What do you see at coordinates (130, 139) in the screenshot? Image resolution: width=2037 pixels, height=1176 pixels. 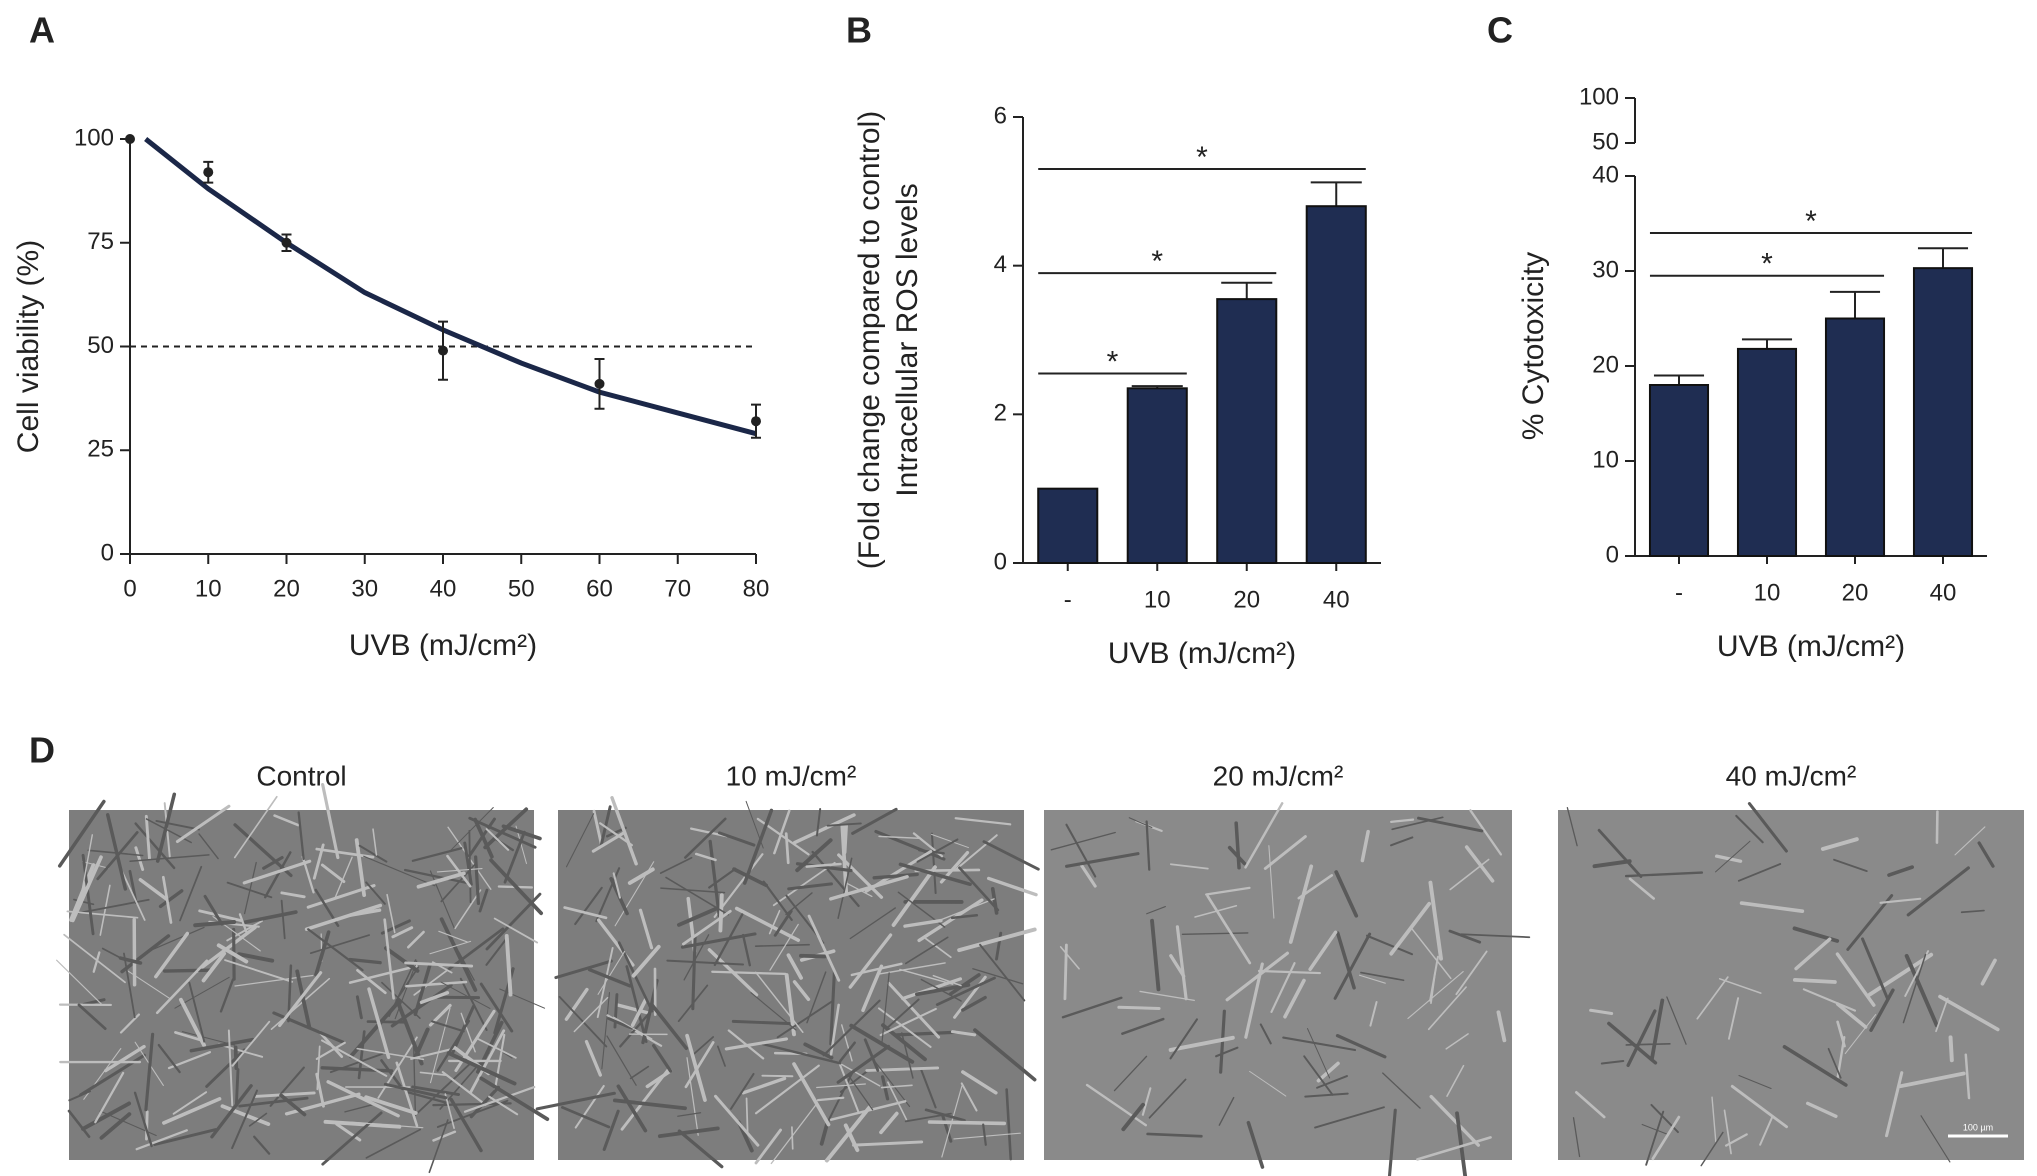 I see `data-point` at bounding box center [130, 139].